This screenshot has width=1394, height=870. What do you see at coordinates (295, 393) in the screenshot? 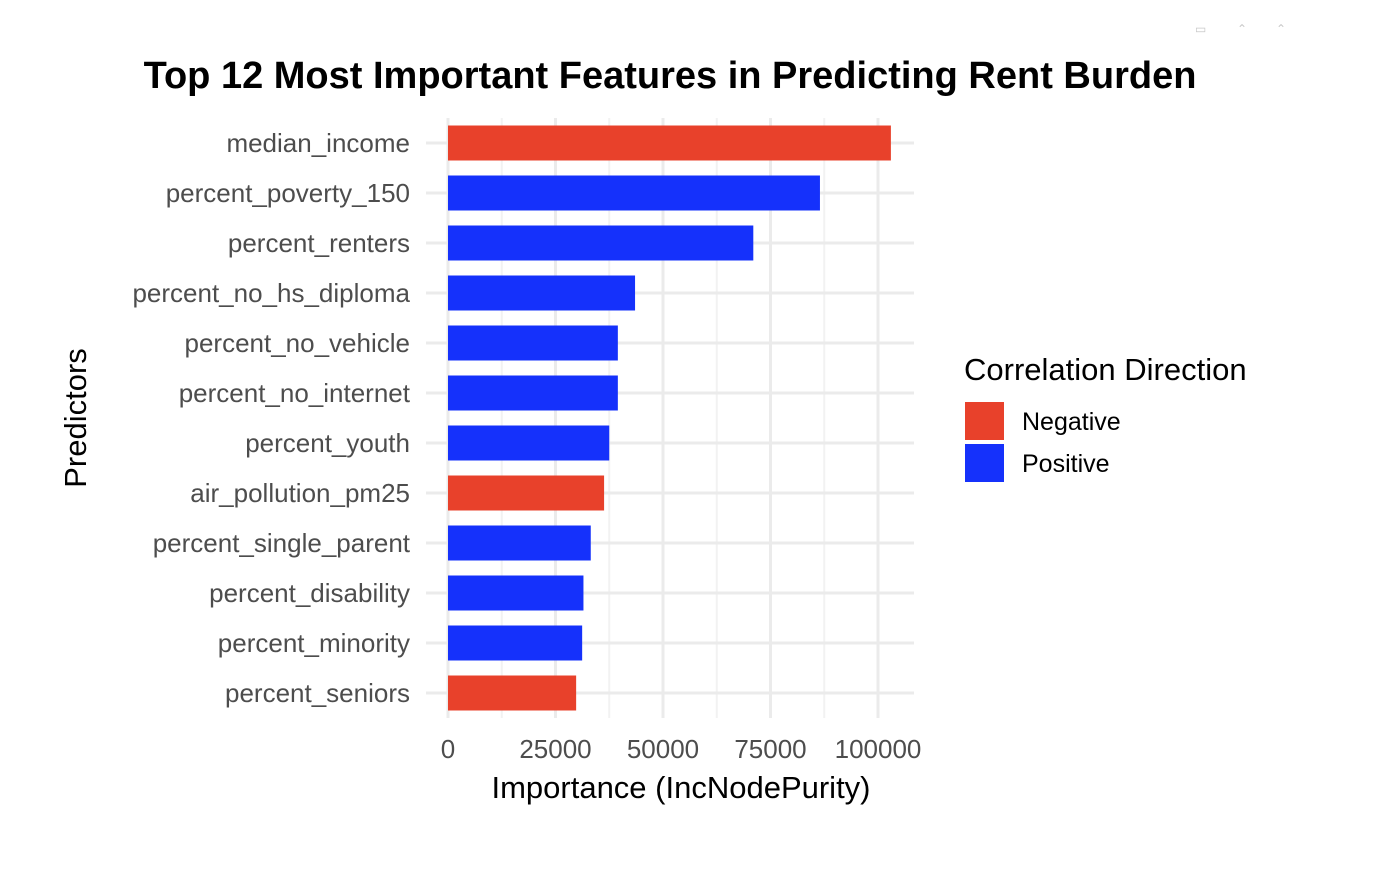
I see `y-tick-label: percent_no_internet` at bounding box center [295, 393].